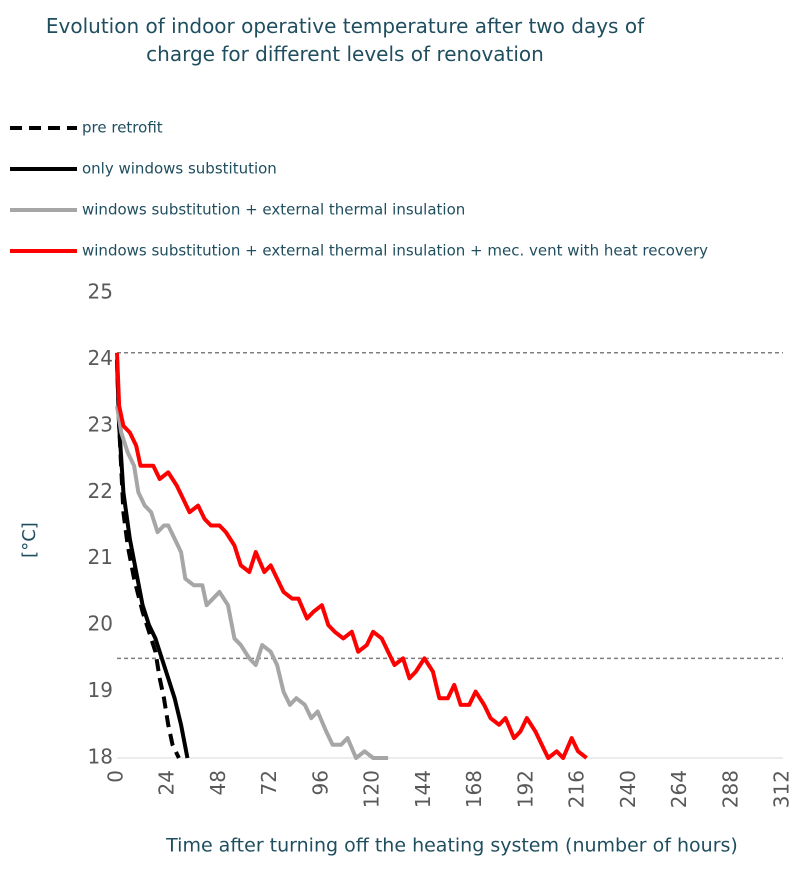 The width and height of the screenshot is (796, 883). I want to click on x-tick-label: 96, so click(320, 782).